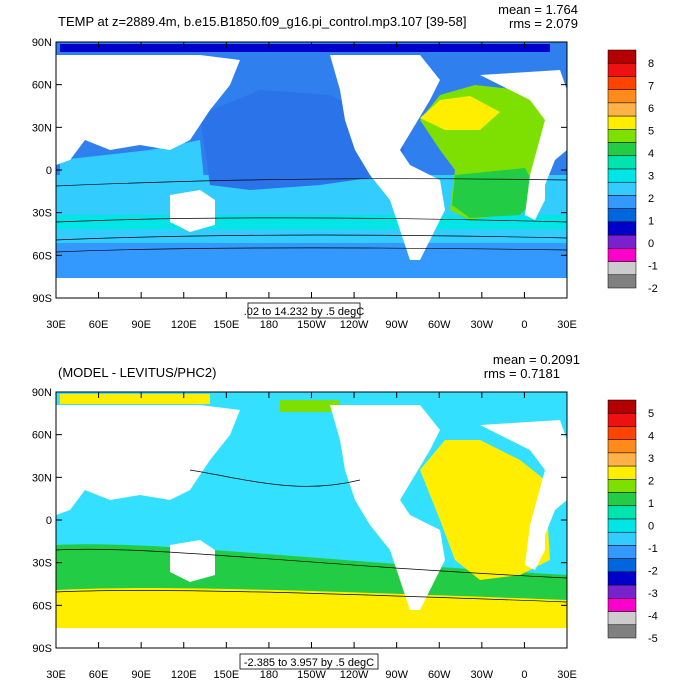  I want to click on lon-tick-label: 180, so click(269, 325).